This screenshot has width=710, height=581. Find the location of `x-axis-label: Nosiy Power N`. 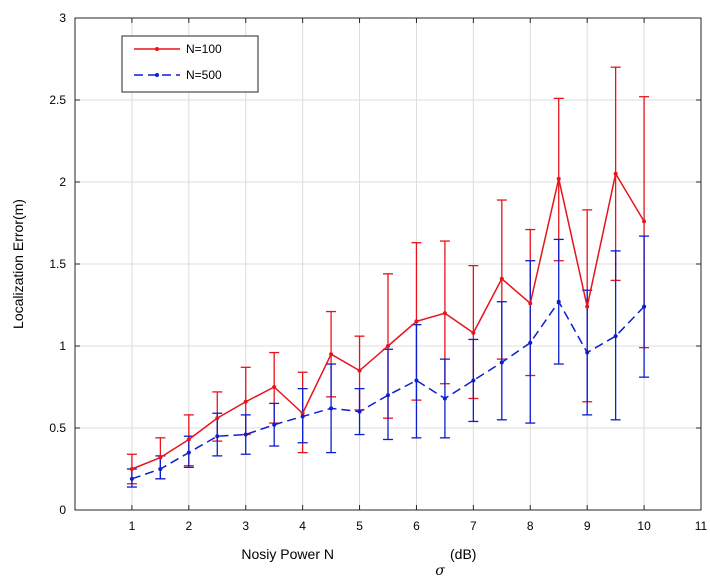

x-axis-label: Nosiy Power N is located at coordinates (287, 554).